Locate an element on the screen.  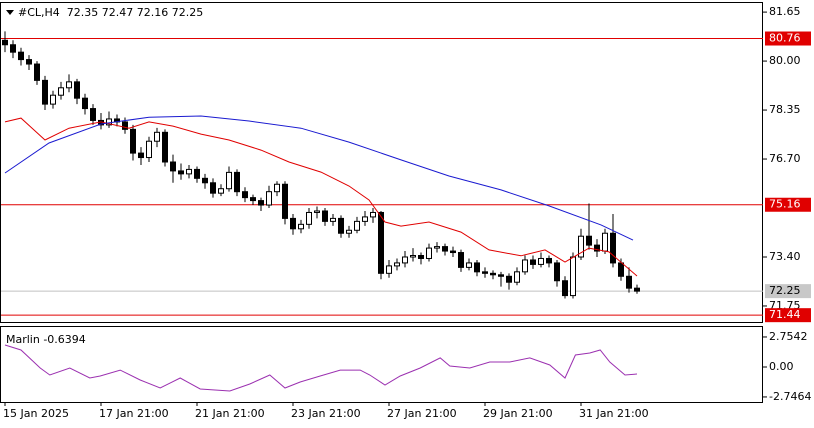
y-tick-label: 81.65 is located at coordinates (785, 11).